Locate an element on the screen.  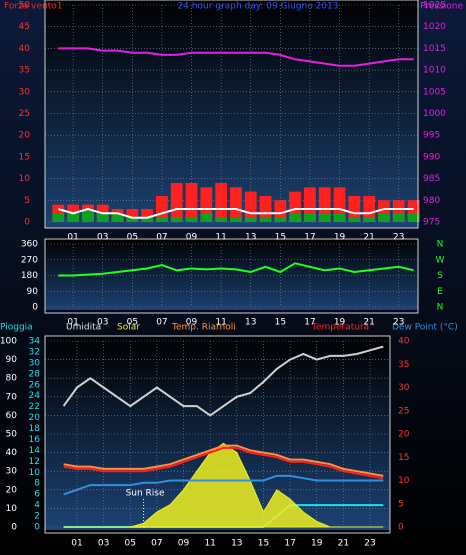
y-tick-label: 45 is located at coordinates (24, 27).